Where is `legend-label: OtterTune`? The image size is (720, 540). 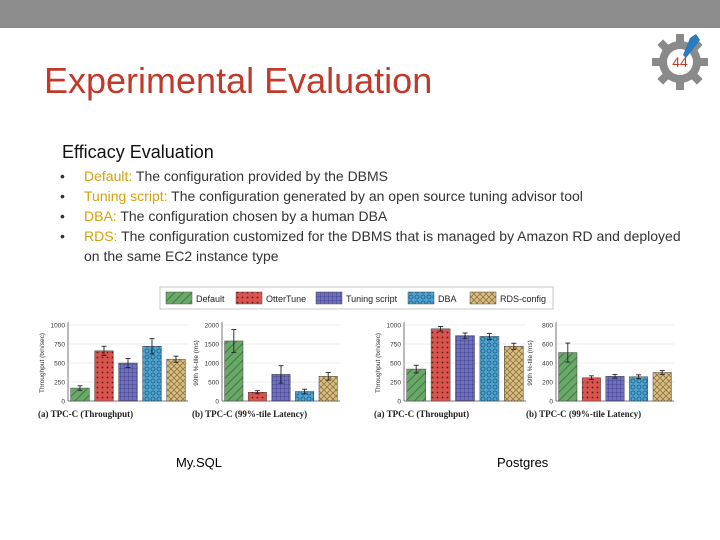 legend-label: OtterTune is located at coordinates (286, 299).